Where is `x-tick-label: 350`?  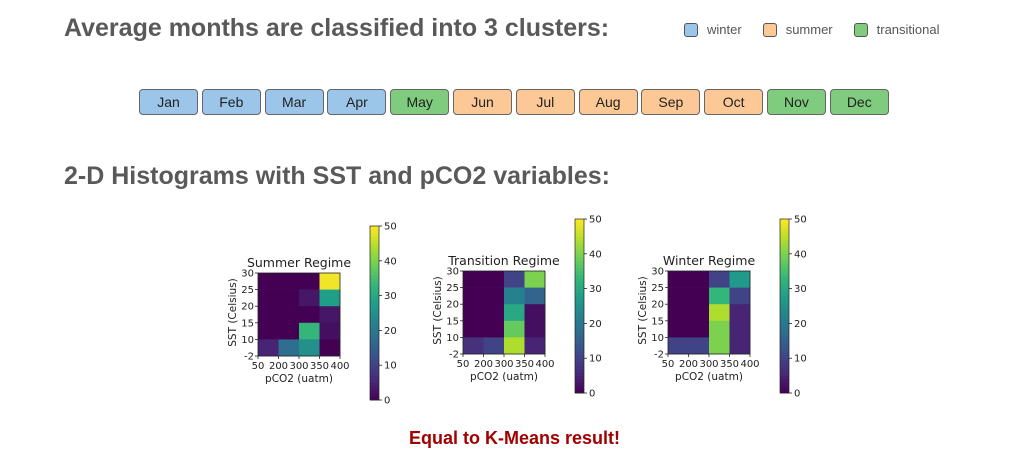
x-tick-label: 350 is located at coordinates (319, 366).